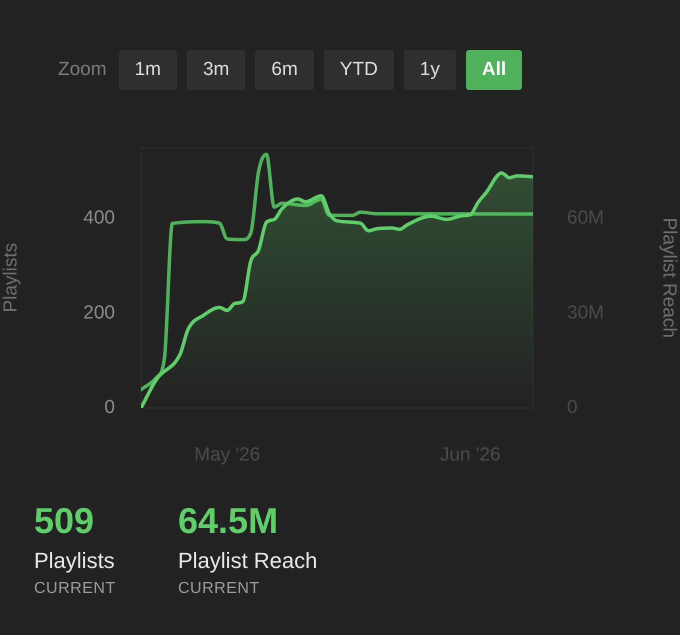 The width and height of the screenshot is (680, 635). I want to click on text: 1m, so click(147, 70).